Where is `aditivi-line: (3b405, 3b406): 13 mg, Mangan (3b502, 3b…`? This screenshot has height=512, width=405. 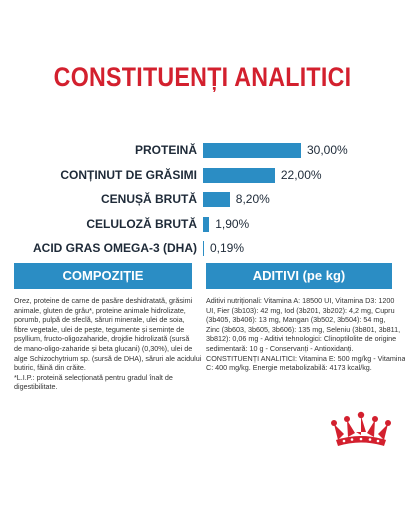
aditivi-line: (3b405, 3b406): 13 mg, Mangan (3b502, 3b… is located at coordinates (296, 320).